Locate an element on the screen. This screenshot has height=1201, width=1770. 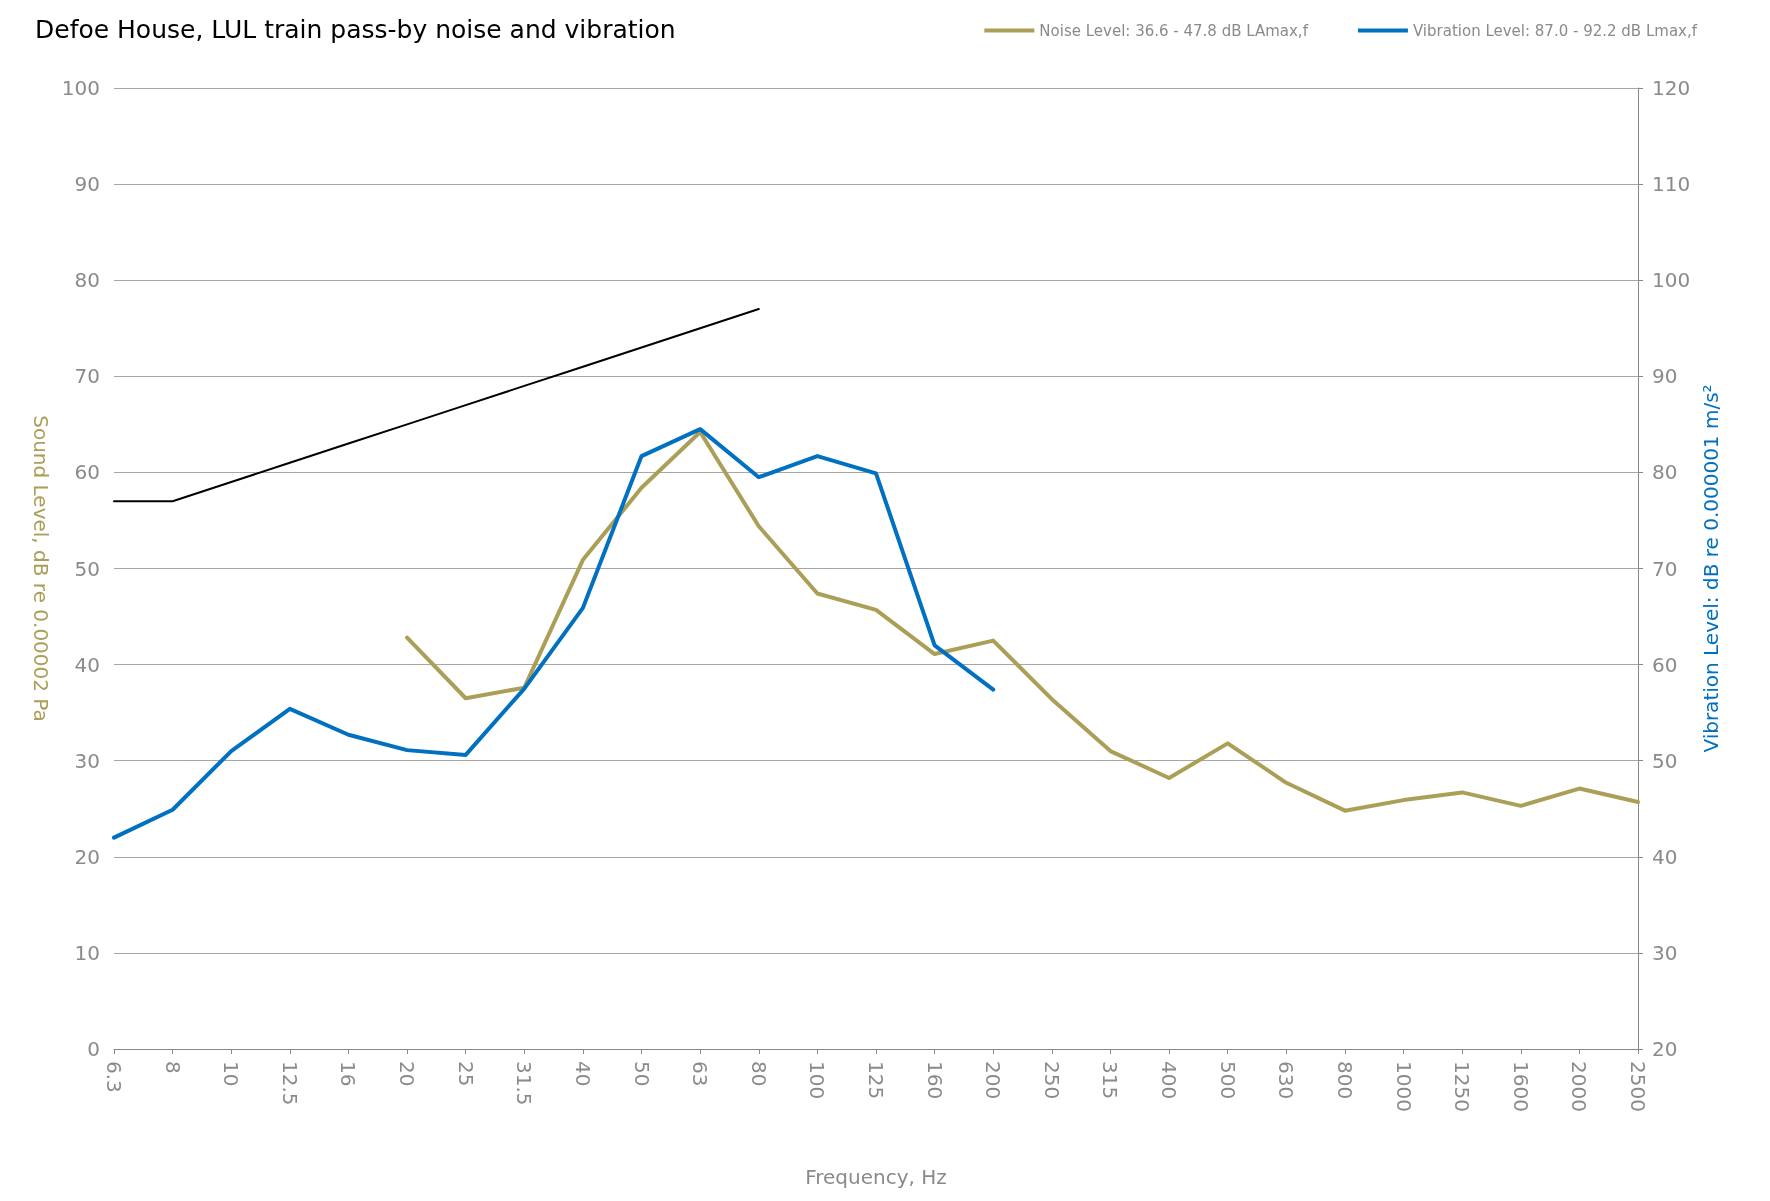
x-tick-label: 1250 is located at coordinates (1462, 1086).